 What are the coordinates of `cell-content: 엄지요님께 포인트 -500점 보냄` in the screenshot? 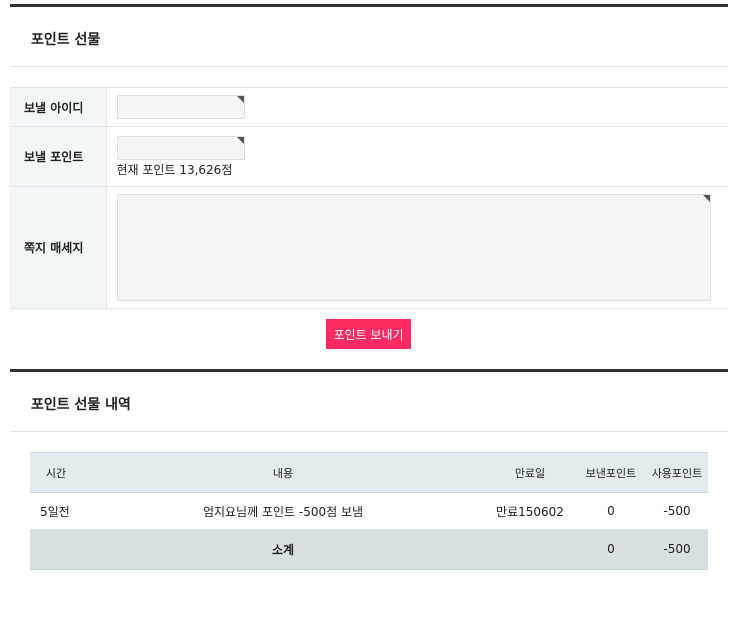 It's located at (283, 511).